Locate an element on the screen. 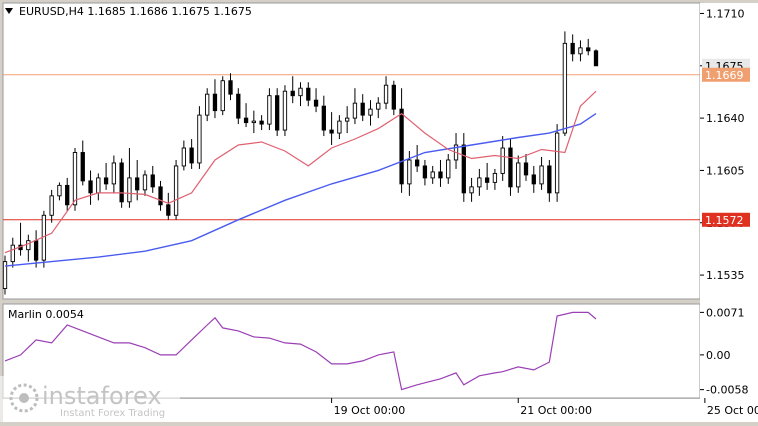 The image size is (758, 426). price-tick-label: 1.1535 is located at coordinates (725, 275).